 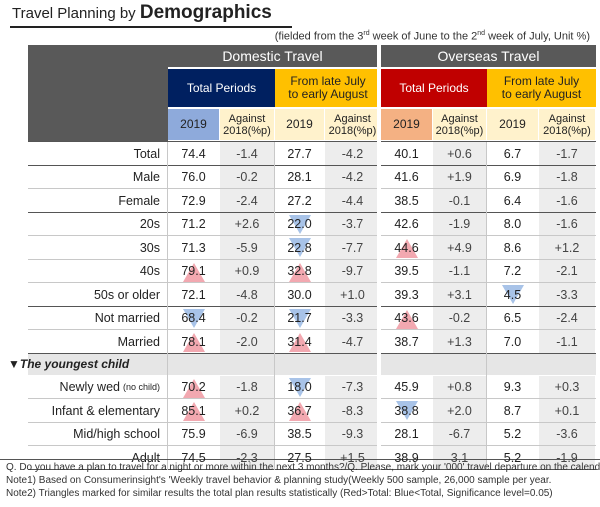 What do you see at coordinates (406, 457) in the screenshot?
I see `table-cell-value: 38.9` at bounding box center [406, 457].